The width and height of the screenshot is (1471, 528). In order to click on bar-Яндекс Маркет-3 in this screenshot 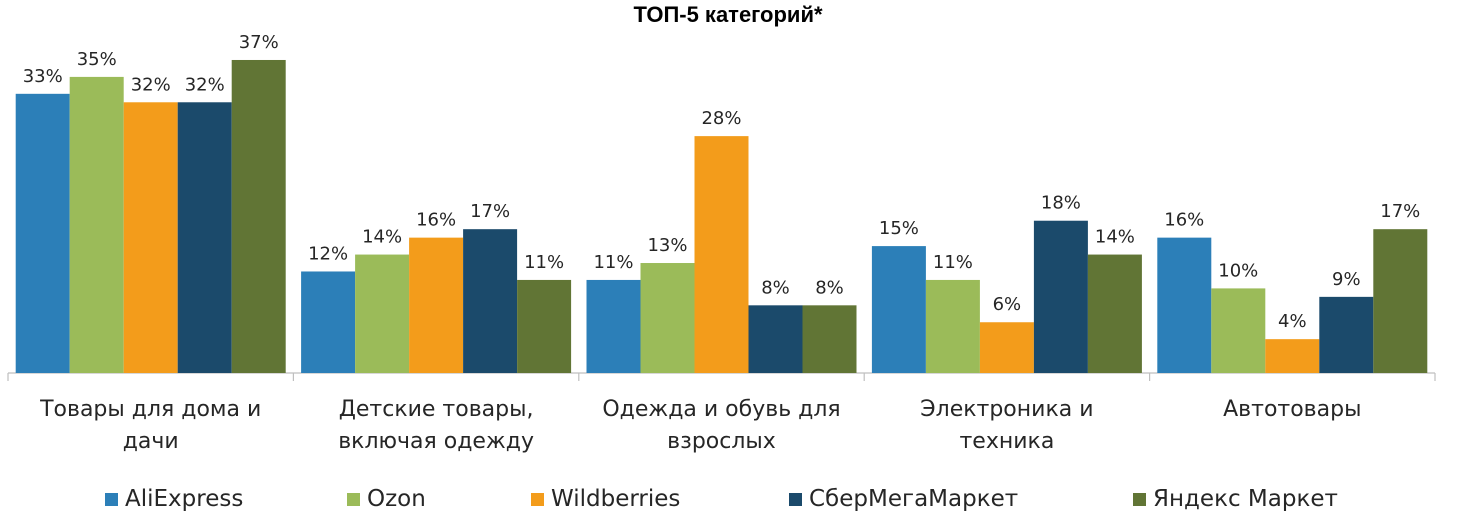, I will do `click(1114, 313)`.